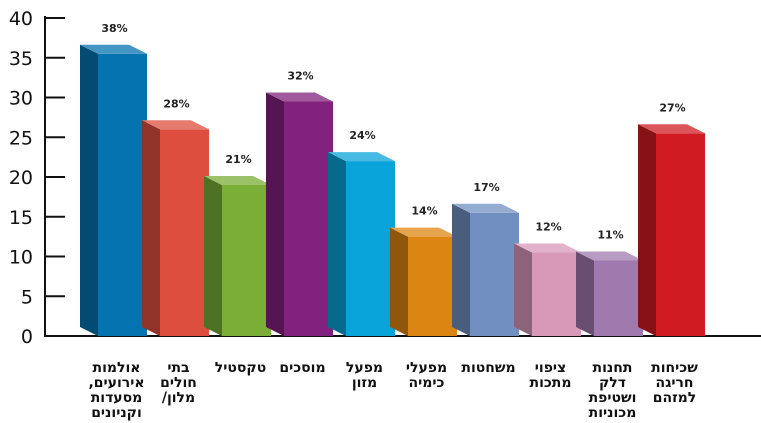  What do you see at coordinates (551, 383) in the screenshot?
I see `category-label-line: מתכות` at bounding box center [551, 383].